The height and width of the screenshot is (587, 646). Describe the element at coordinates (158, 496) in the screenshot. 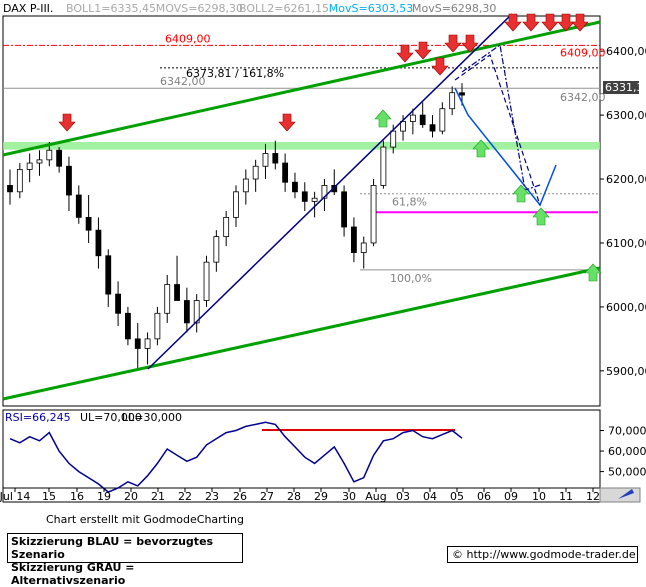

I see `date-tick-label: 21` at that location.